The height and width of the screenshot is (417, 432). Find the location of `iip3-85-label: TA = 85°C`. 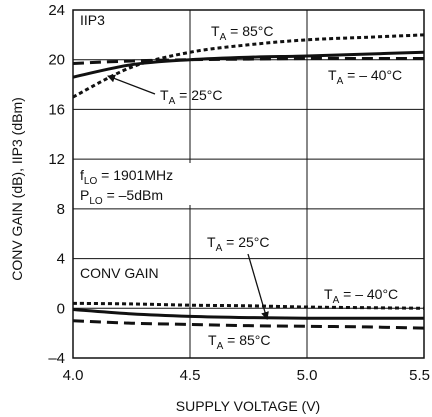

iip3-85-label: TA = 85°C is located at coordinates (242, 33).